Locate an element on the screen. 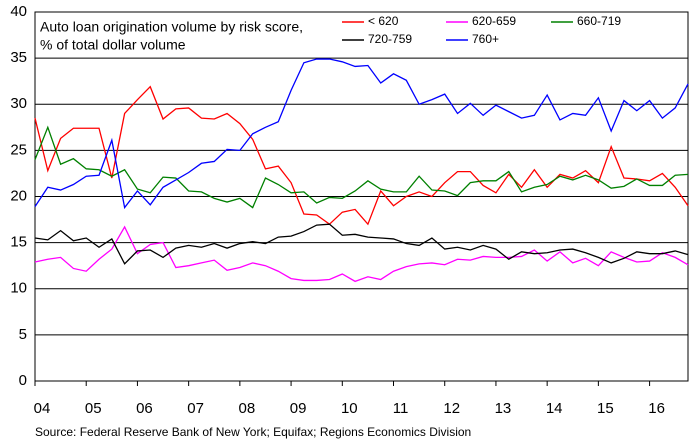 Image resolution: width=690 pixels, height=441 pixels. legend-label: < 620 is located at coordinates (383, 21).